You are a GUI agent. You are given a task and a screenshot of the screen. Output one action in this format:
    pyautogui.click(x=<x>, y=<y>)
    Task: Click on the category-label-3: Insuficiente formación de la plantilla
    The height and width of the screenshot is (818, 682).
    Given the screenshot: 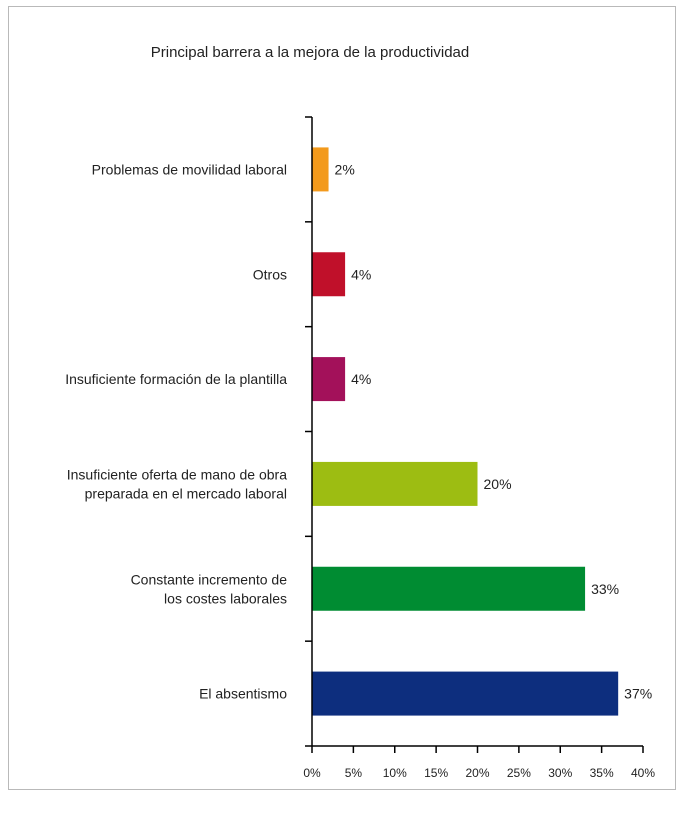 What is the action you would take?
    pyautogui.click(x=176, y=379)
    